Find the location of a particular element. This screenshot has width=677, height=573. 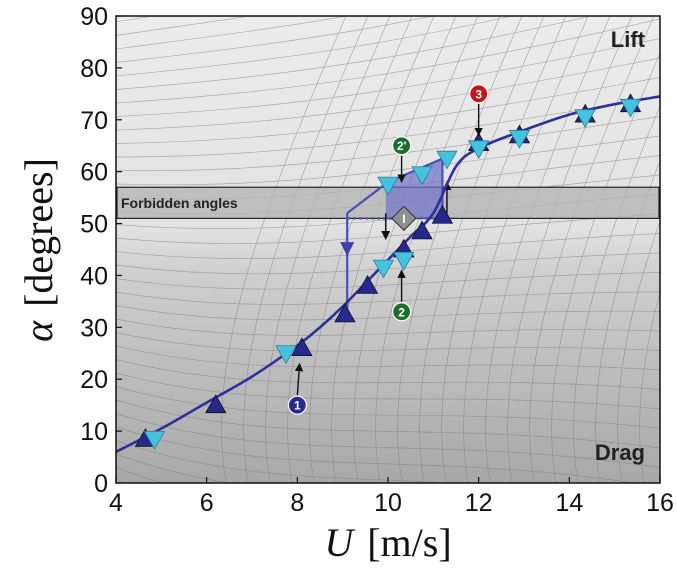

x-tick-label: 6 is located at coordinates (207, 503).